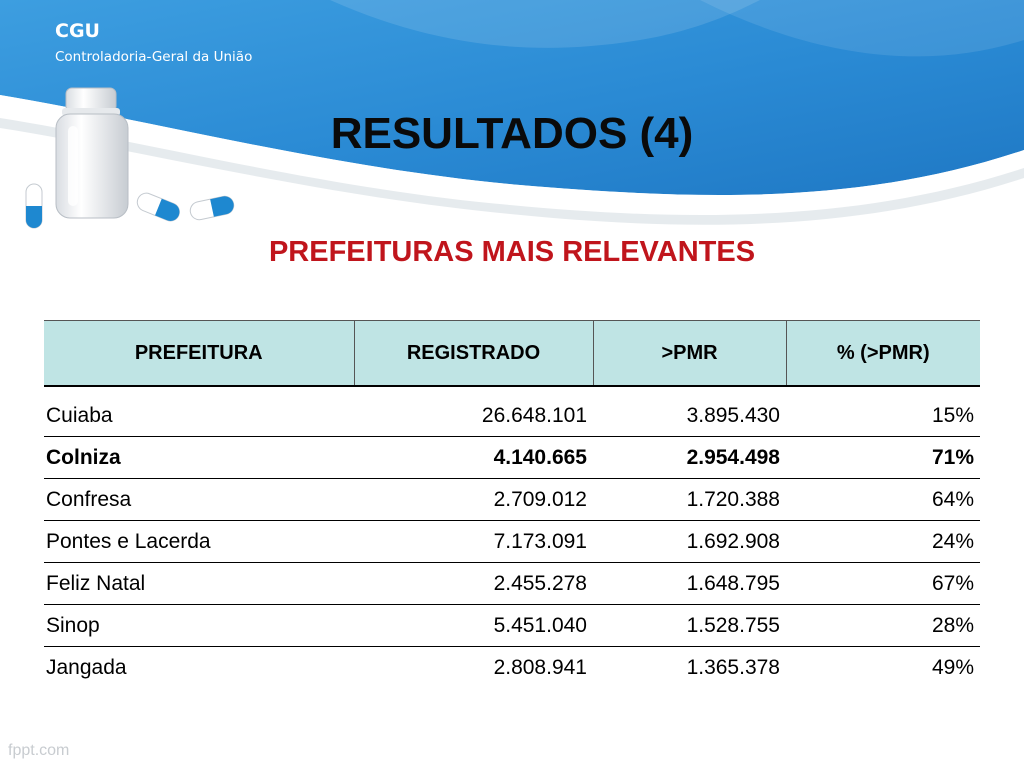 The height and width of the screenshot is (768, 1024). What do you see at coordinates (473, 541) in the screenshot?
I see `cell-registrado: 7.173.091` at bounding box center [473, 541].